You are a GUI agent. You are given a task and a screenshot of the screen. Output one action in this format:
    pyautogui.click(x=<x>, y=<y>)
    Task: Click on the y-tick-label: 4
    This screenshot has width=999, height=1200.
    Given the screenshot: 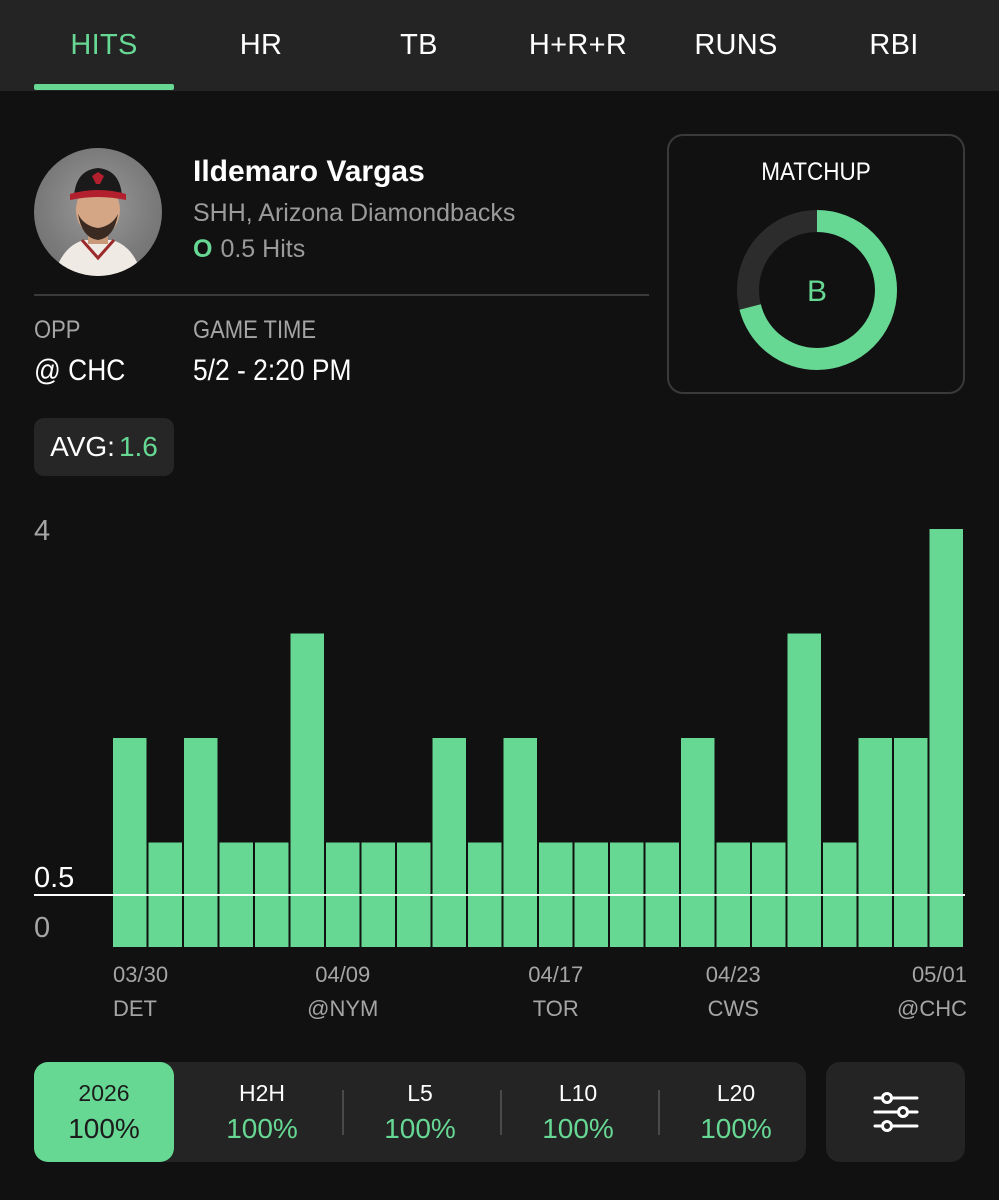 What is the action you would take?
    pyautogui.click(x=42, y=531)
    